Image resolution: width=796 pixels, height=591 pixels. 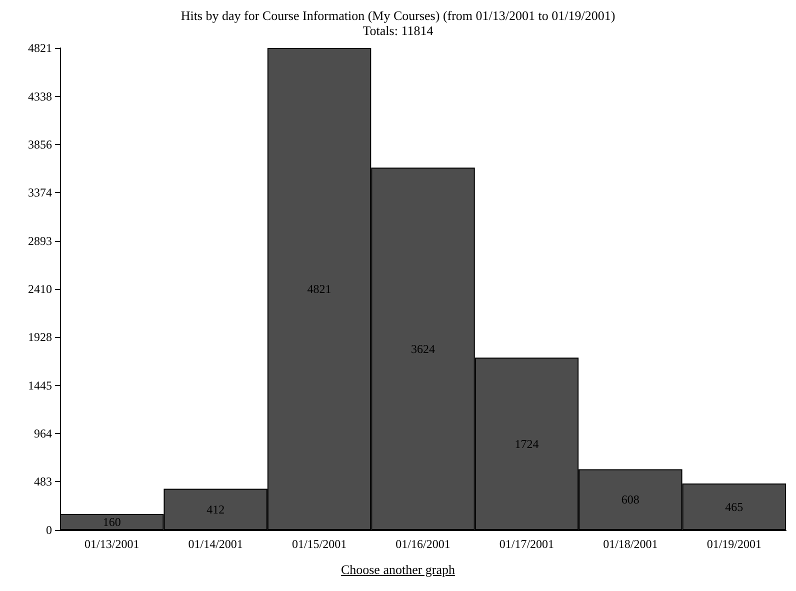 I want to click on x-tick-label: 01/13/2001, so click(x=112, y=544).